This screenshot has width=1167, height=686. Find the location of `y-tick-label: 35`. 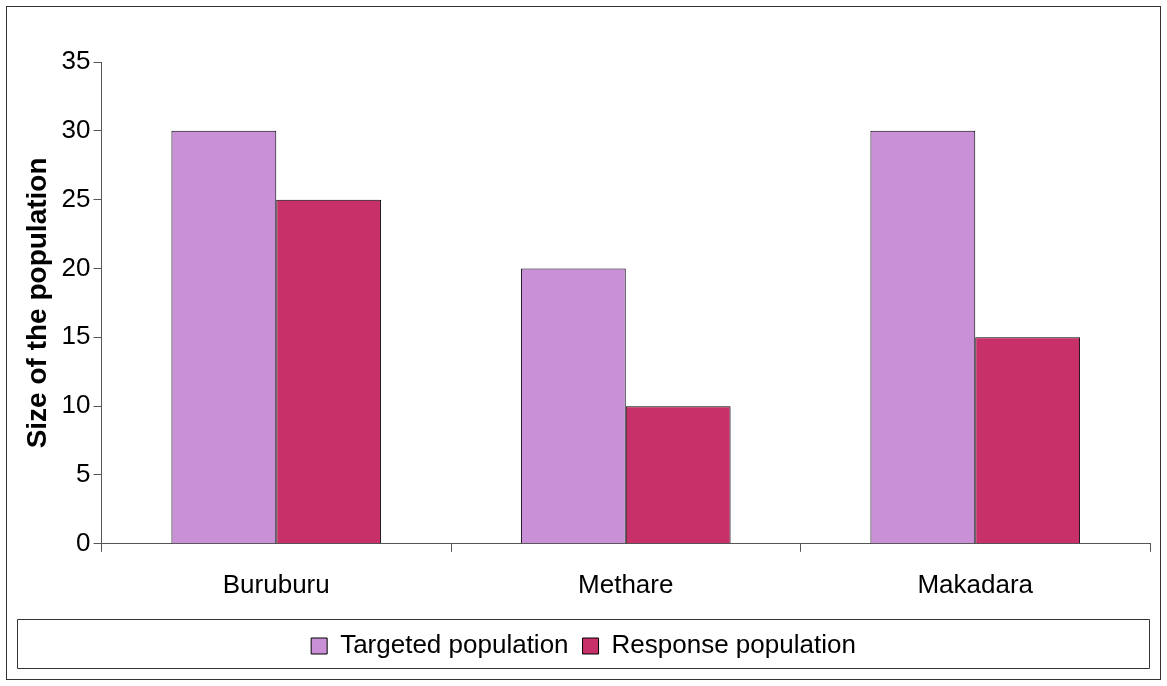

y-tick-label: 35 is located at coordinates (76, 60).